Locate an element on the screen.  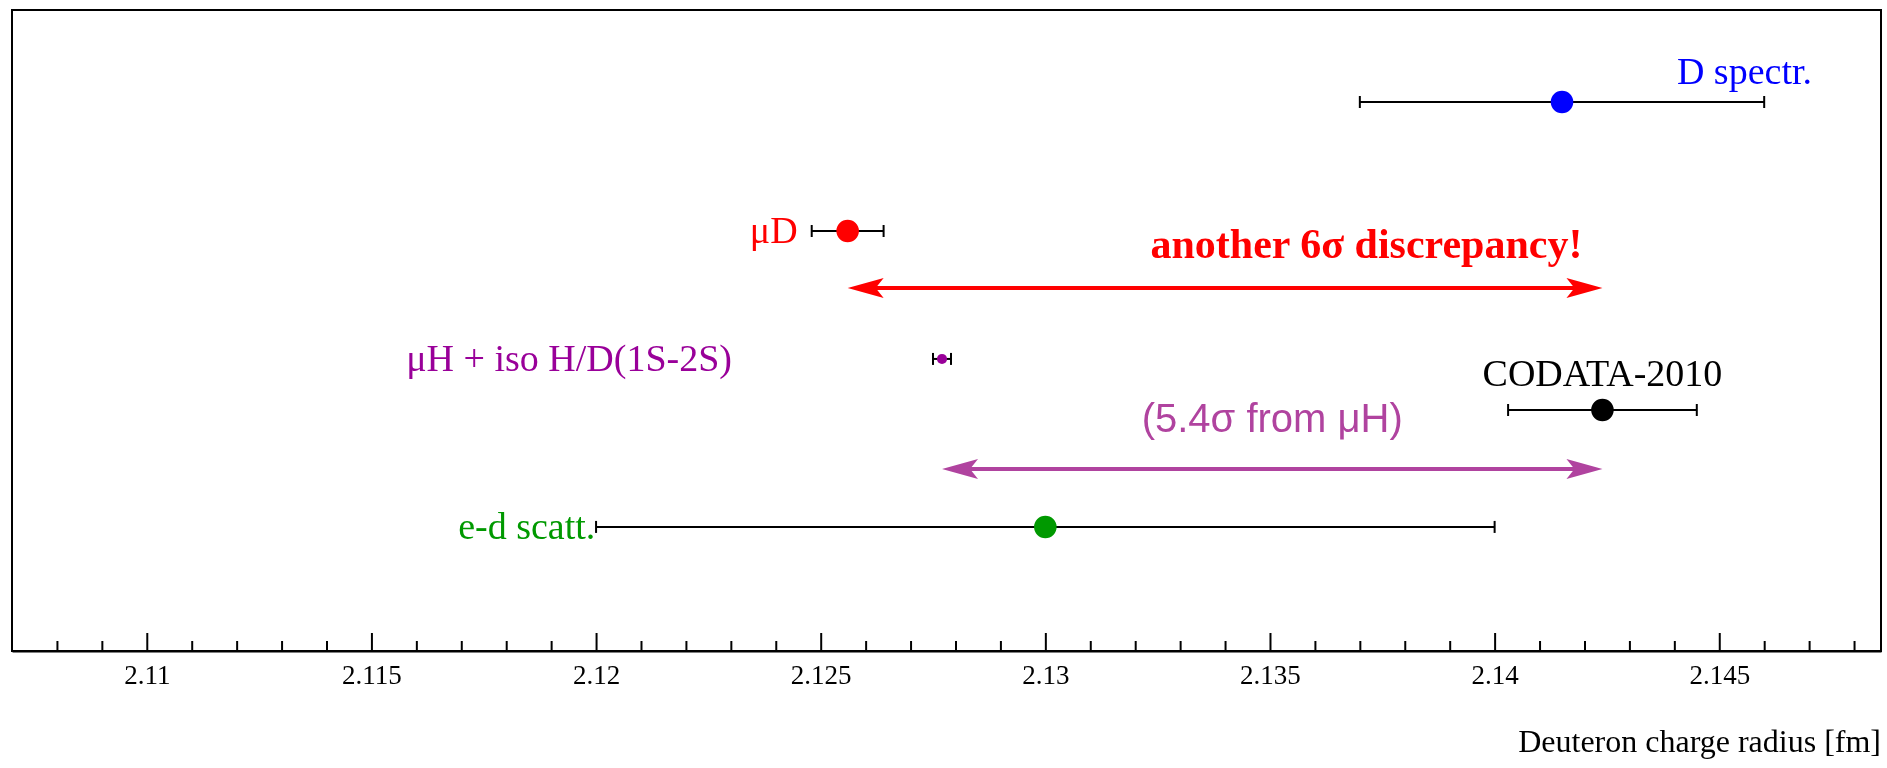
x-axis-title: Deuteron charge radius [fm] is located at coordinates (1699, 741).